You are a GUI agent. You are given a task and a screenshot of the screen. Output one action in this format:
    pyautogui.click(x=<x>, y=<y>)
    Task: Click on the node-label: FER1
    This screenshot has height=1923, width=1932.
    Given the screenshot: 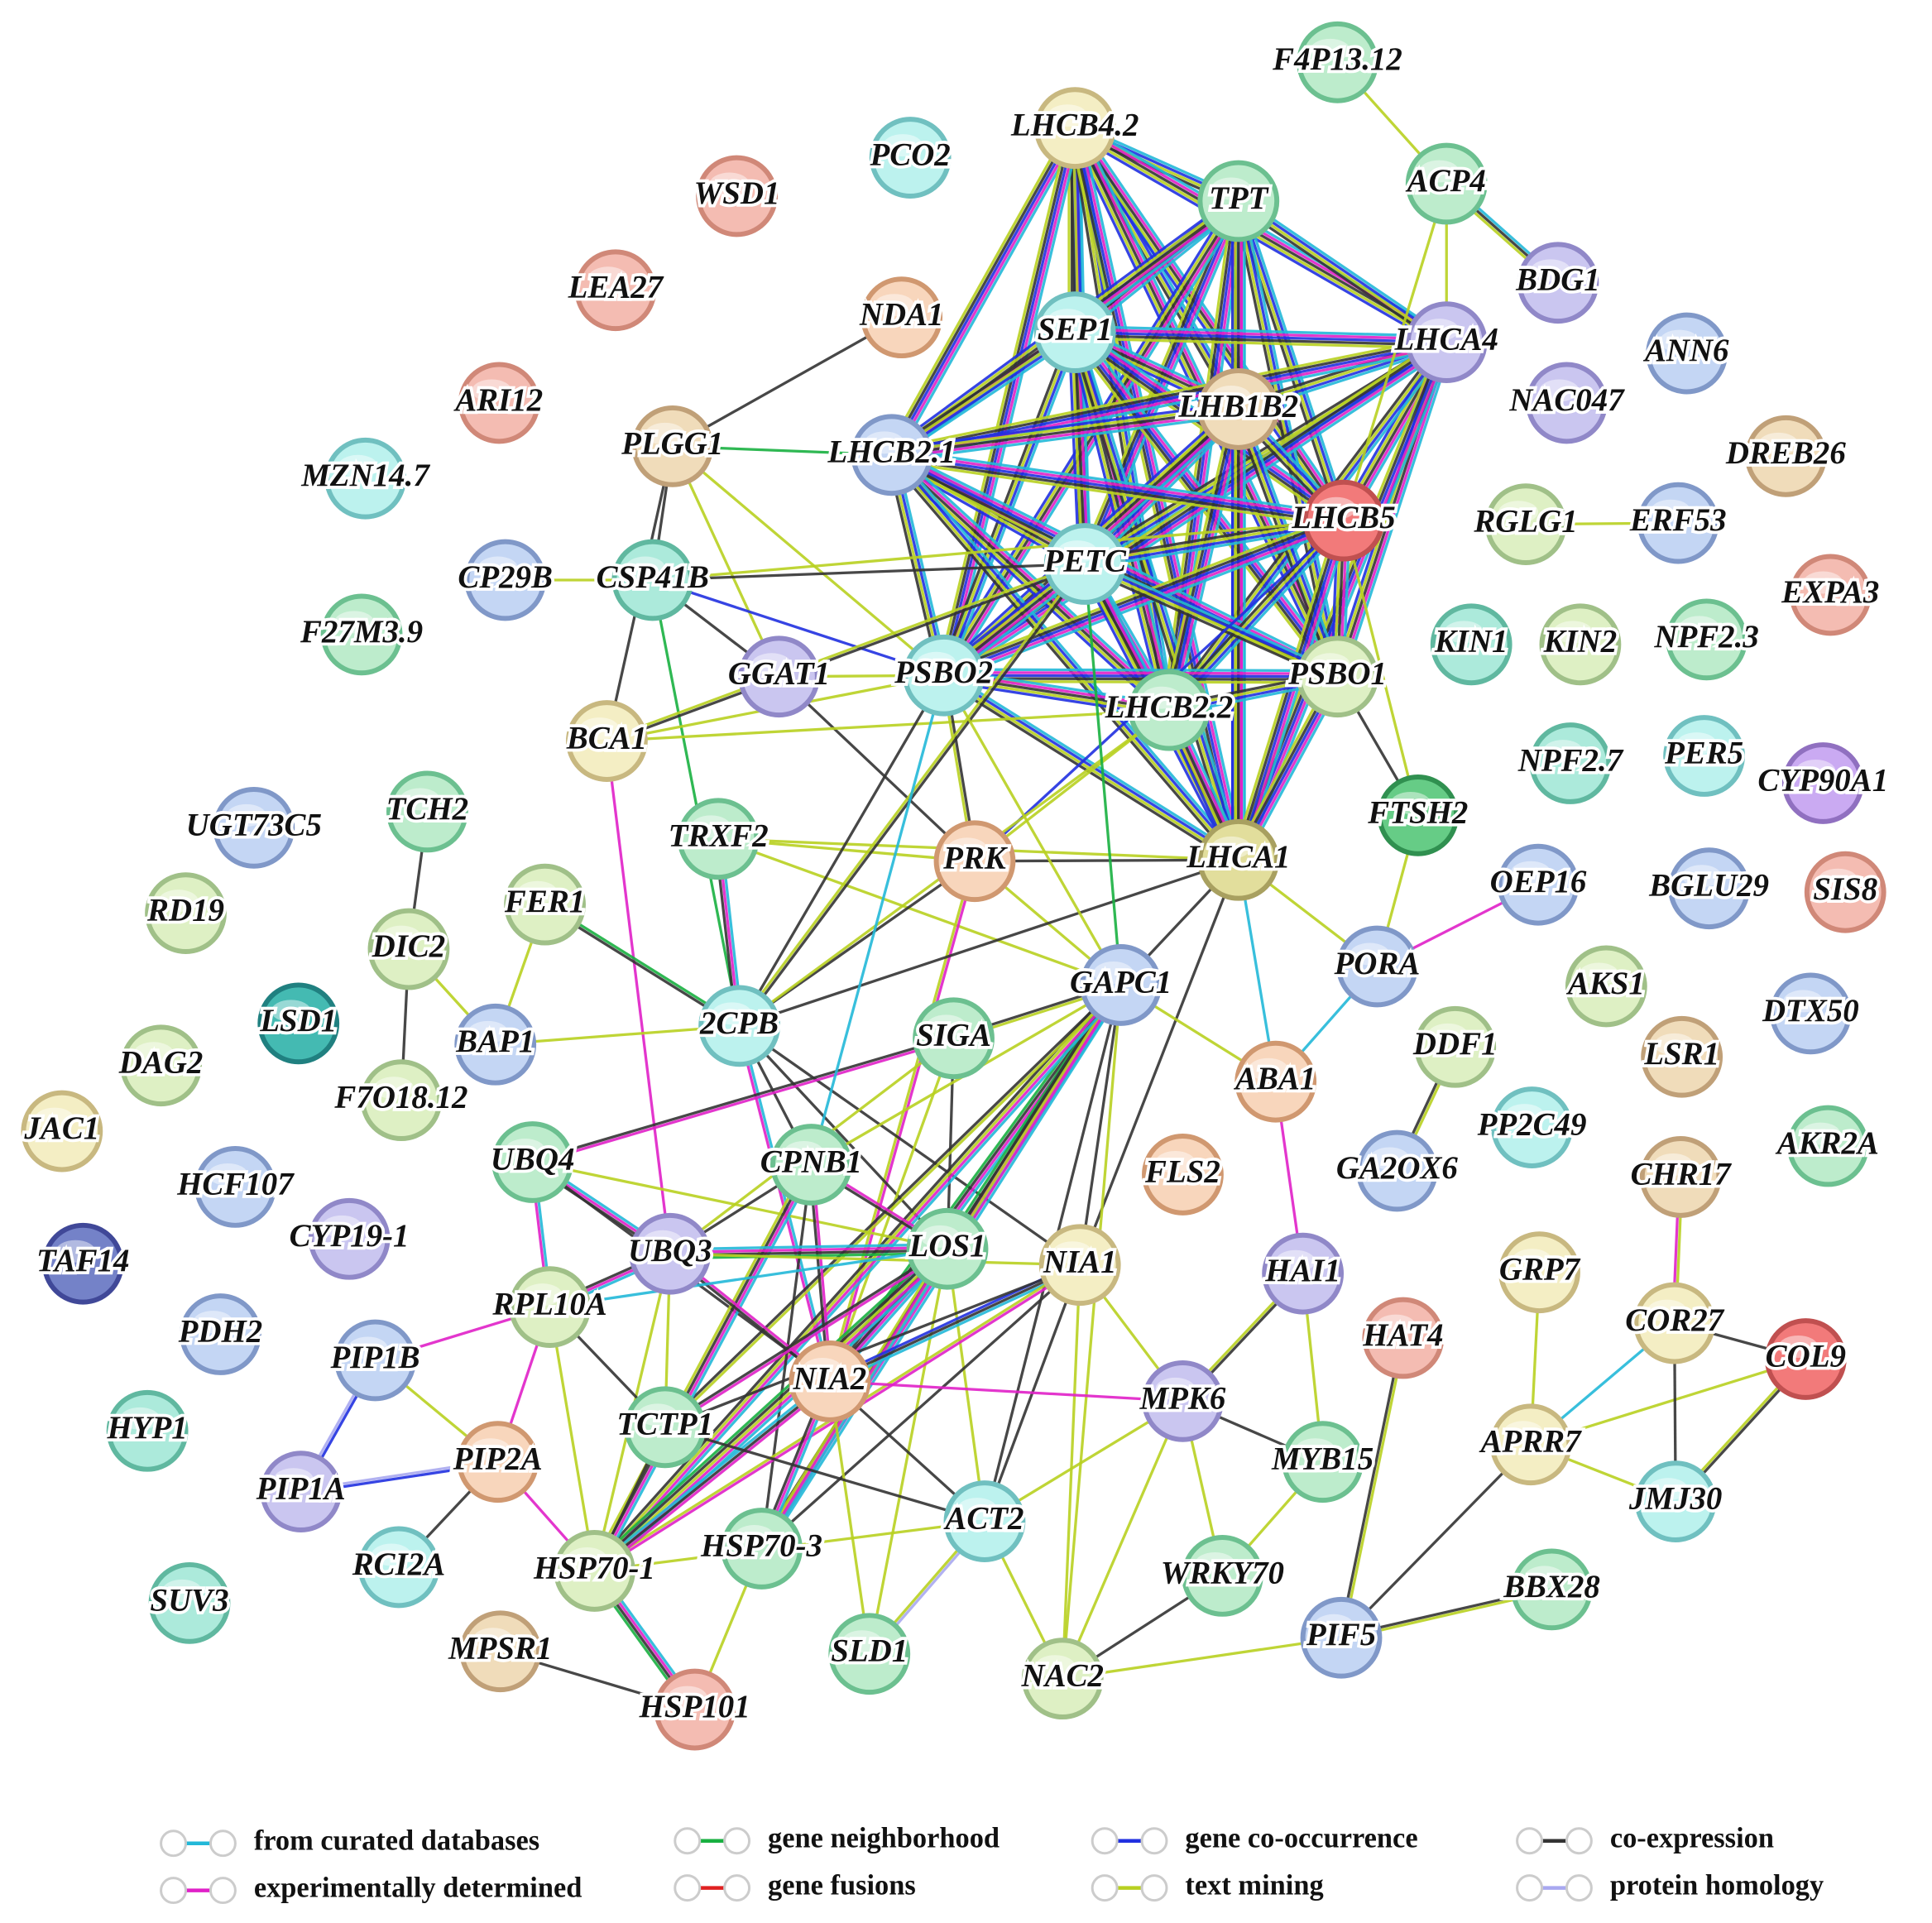 What is the action you would take?
    pyautogui.click(x=545, y=901)
    